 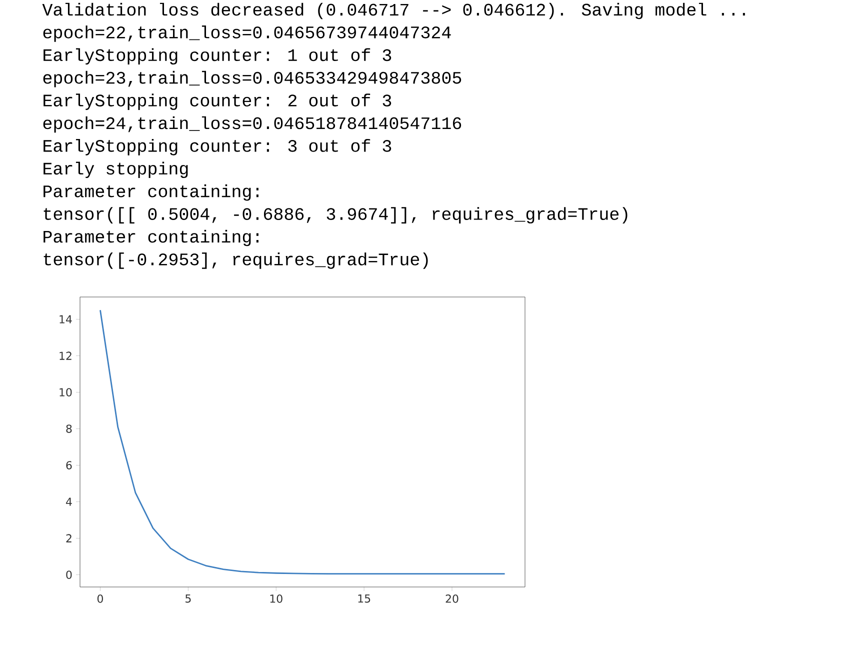 What do you see at coordinates (218, 147) in the screenshot?
I see `text: EarlyStopping counter: 3 out of 3` at bounding box center [218, 147].